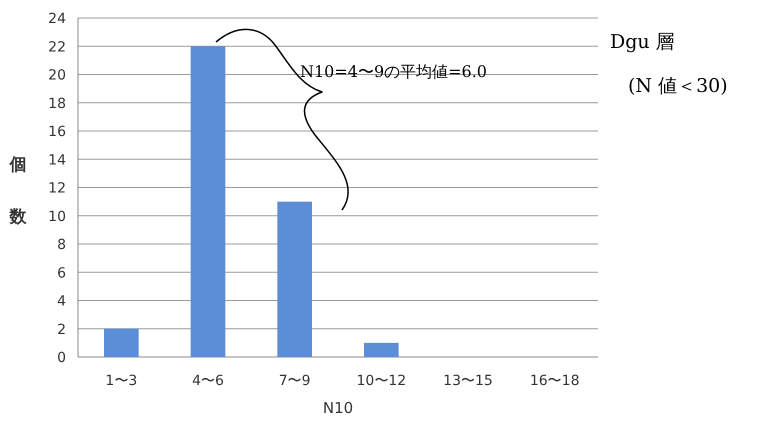 This screenshot has height=421, width=758. I want to click on x-tick-label: 1〜3, so click(121, 381).